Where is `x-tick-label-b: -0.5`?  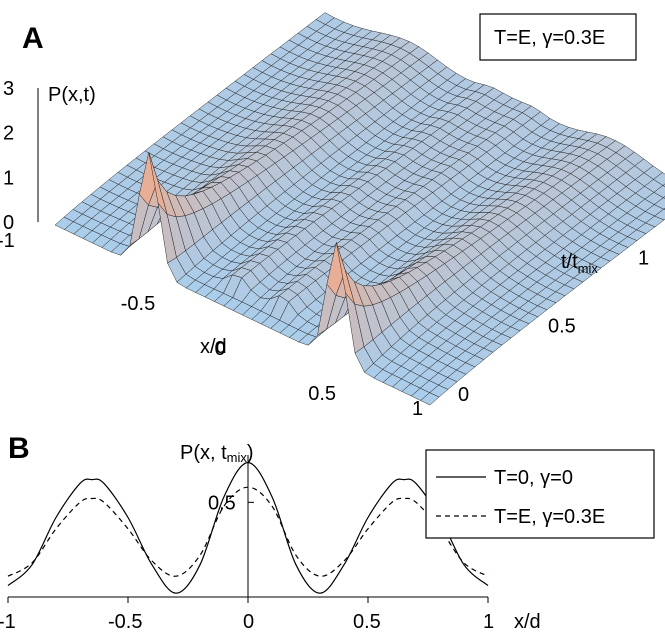 x-tick-label-b: -0.5 is located at coordinates (125, 622).